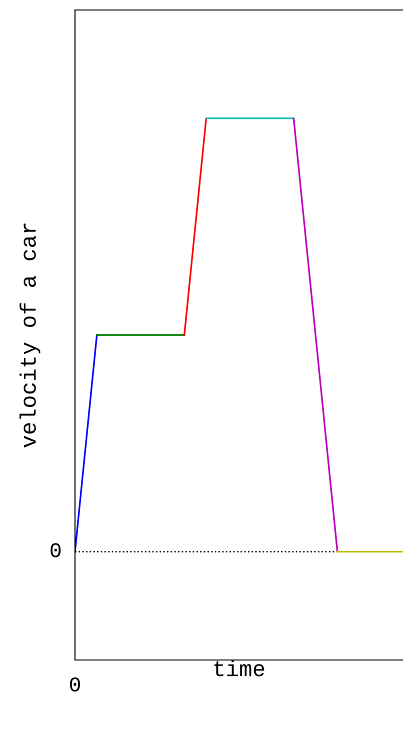  What do you see at coordinates (30, 336) in the screenshot?
I see `y-axis-title: velocity of a car` at bounding box center [30, 336].